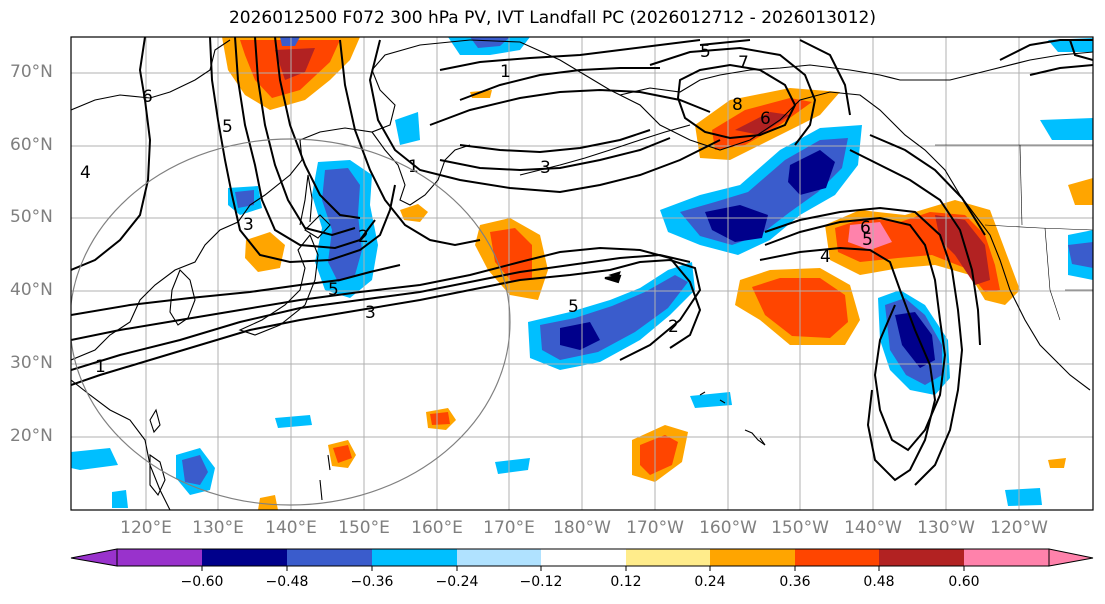  Describe the element at coordinates (437, 528) in the screenshot. I see `lon-label: 160°E` at that location.